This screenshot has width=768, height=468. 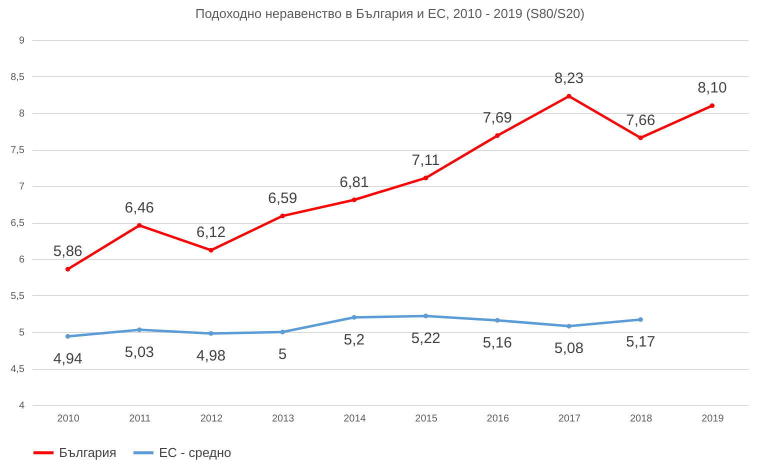 What do you see at coordinates (354, 339) in the screenshot?
I see `data-label: 5,2` at bounding box center [354, 339].